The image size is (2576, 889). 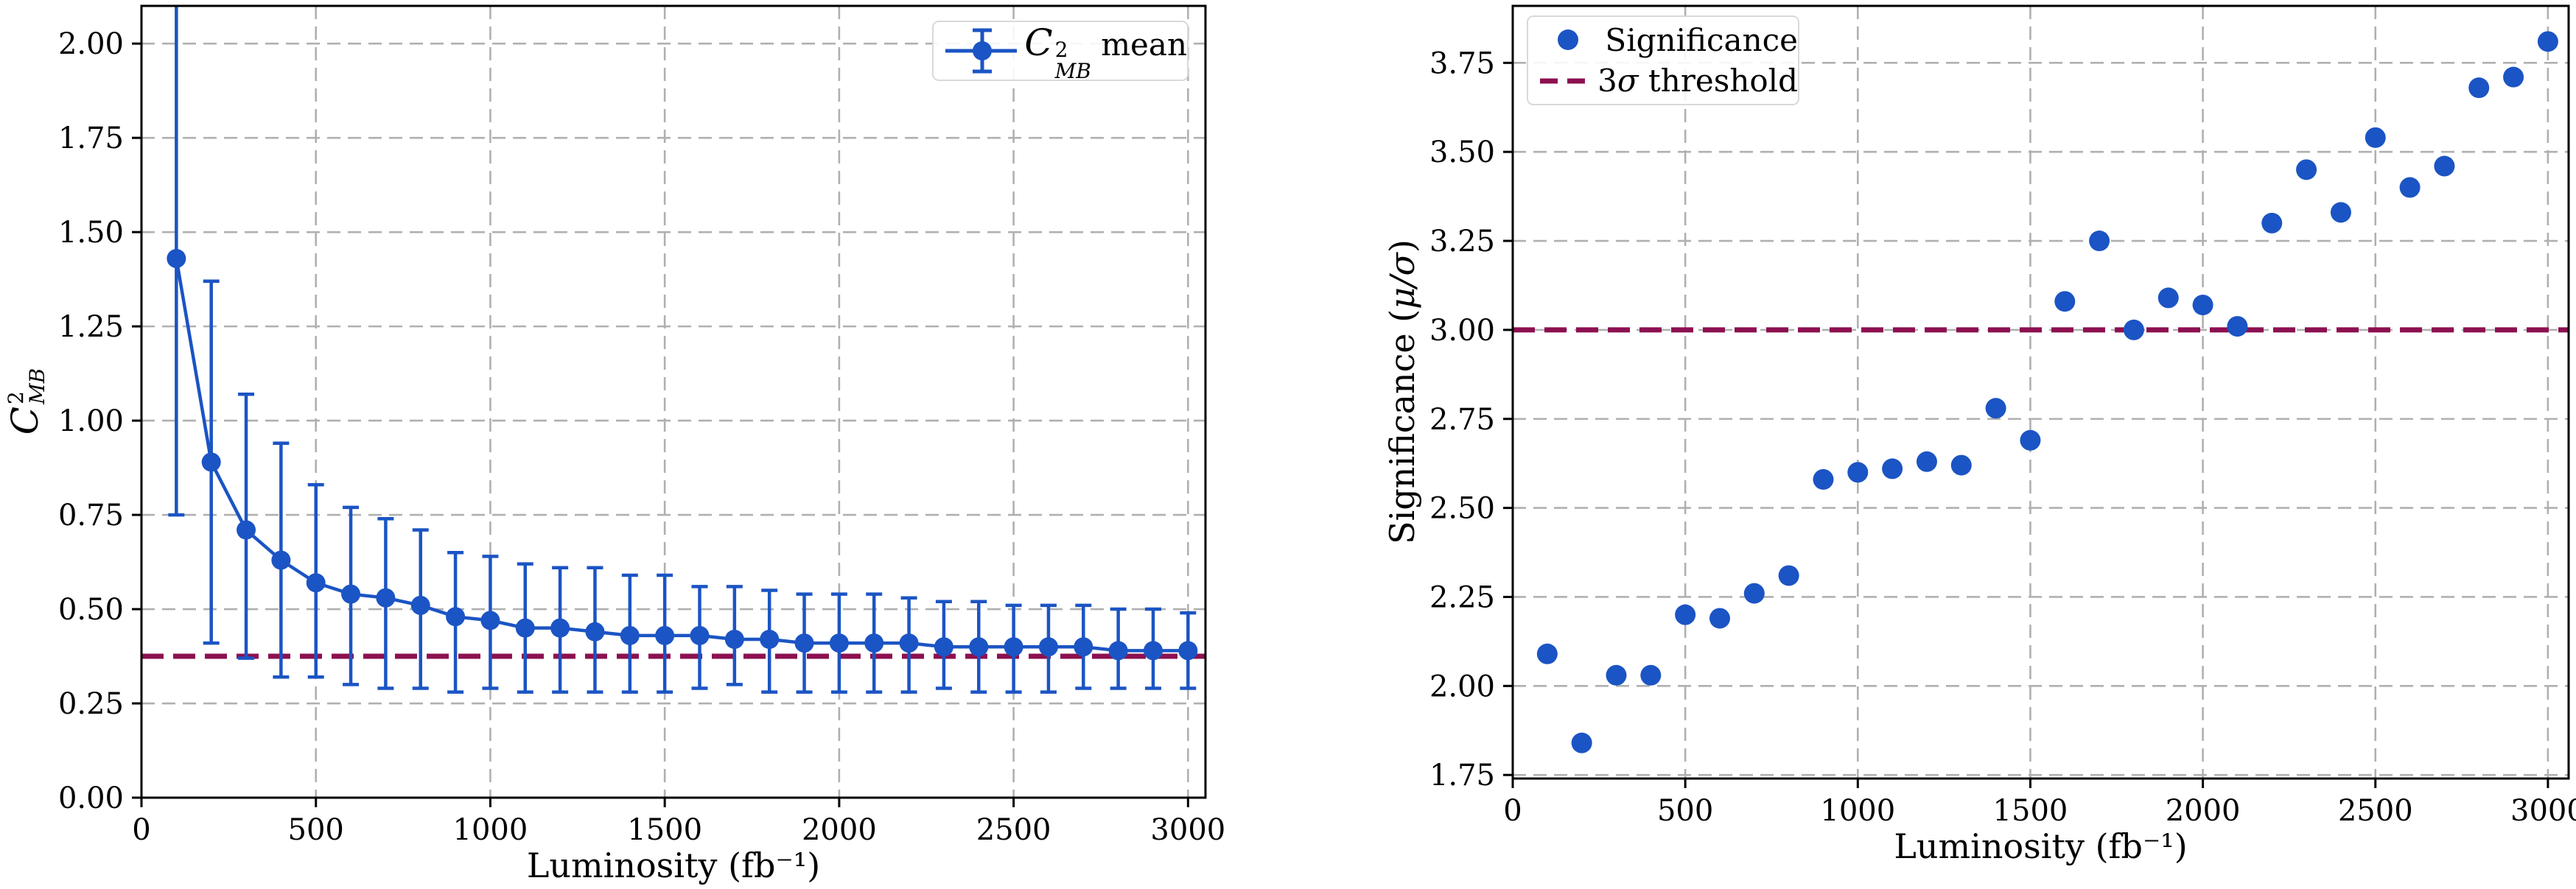 What do you see at coordinates (1462, 331) in the screenshot?
I see `y-tick-label: 3.00` at bounding box center [1462, 331].